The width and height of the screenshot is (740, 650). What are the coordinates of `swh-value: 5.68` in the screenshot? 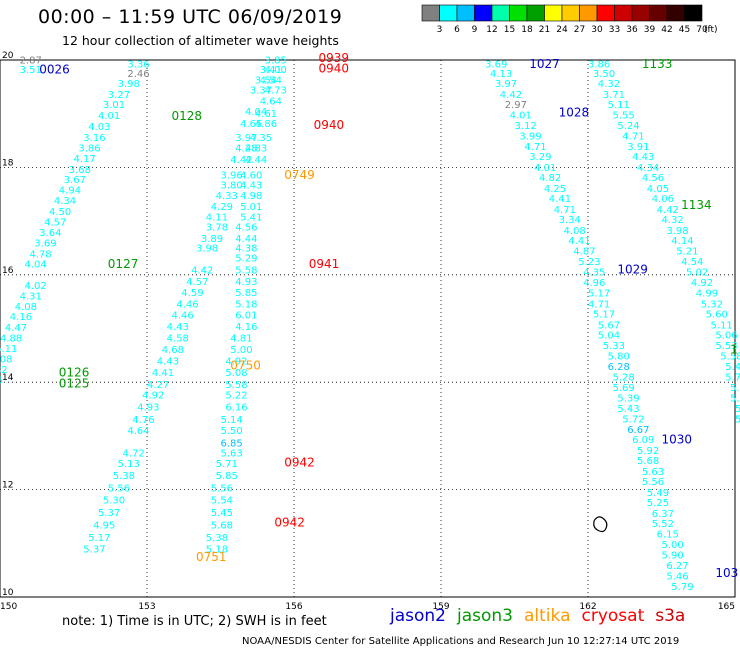 It's located at (648, 461).